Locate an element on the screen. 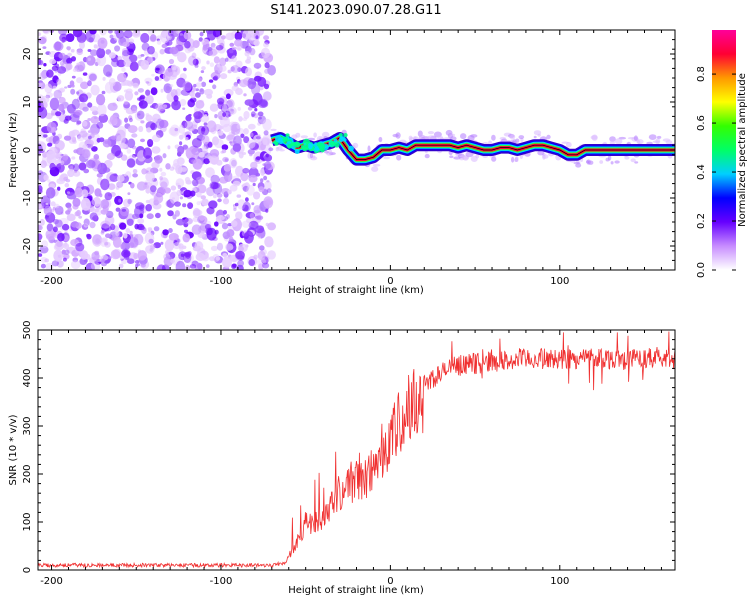 The width and height of the screenshot is (750, 600). colorbar-label: Normalized spectral amplitude is located at coordinates (742, 150).